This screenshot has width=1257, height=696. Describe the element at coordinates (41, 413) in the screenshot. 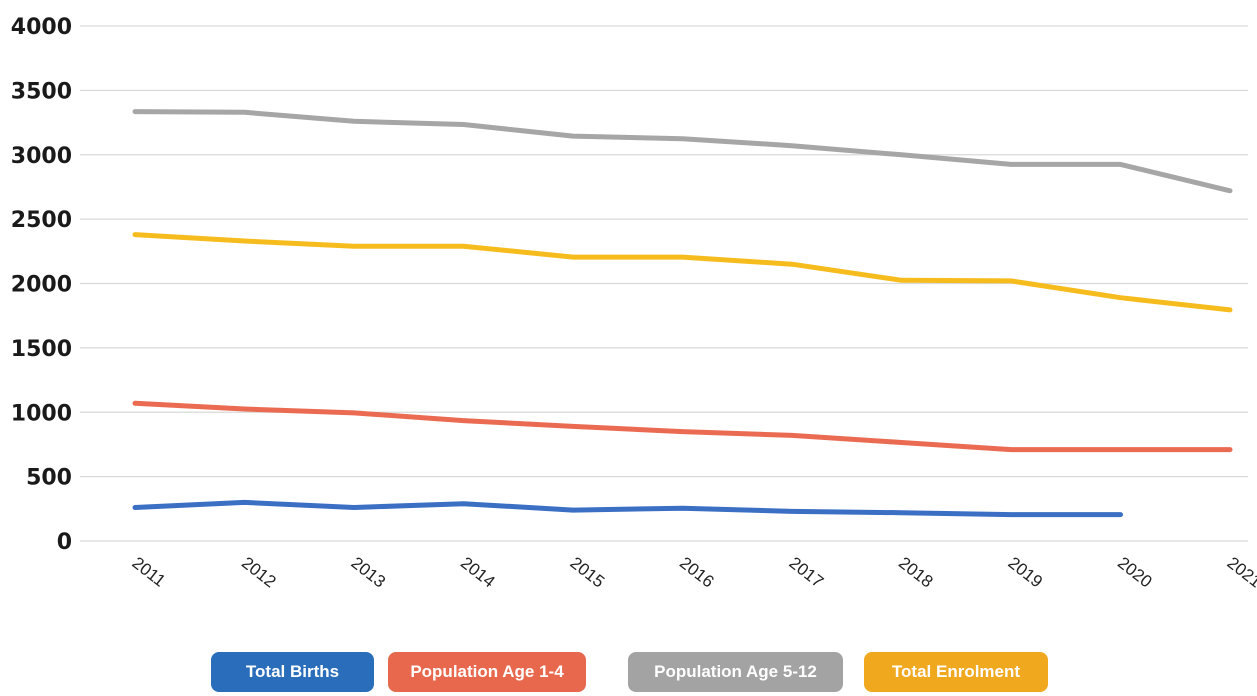

I see `y-tick-label: 1000` at that location.